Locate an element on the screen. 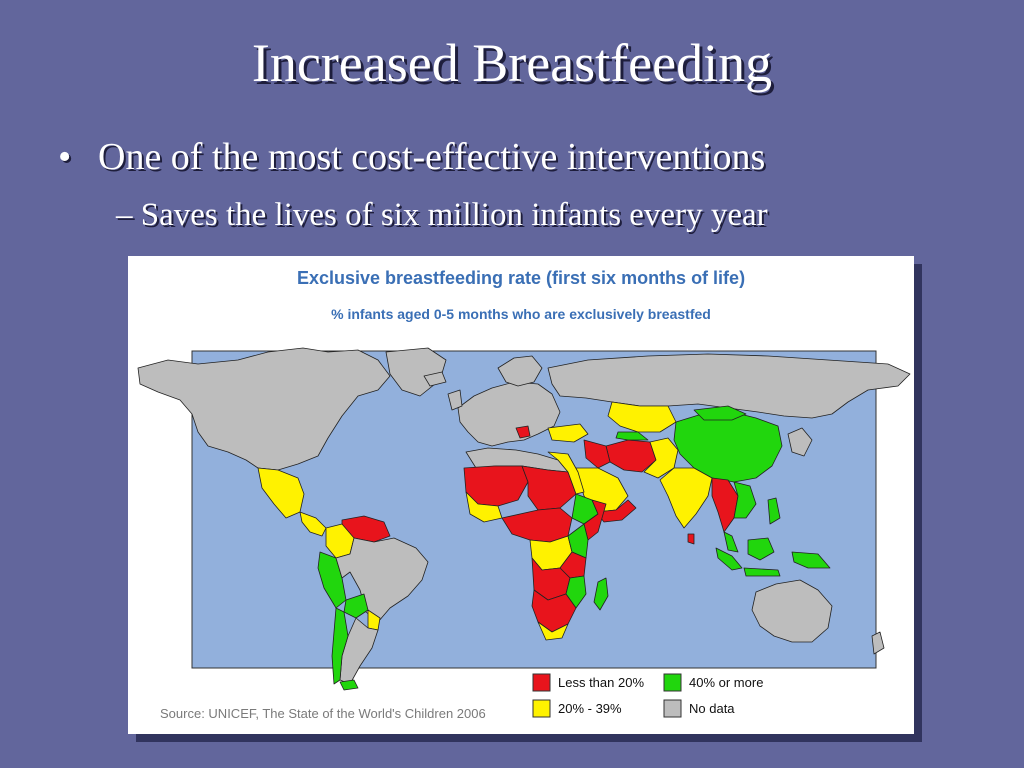 The image size is (1024, 768). mongolia is located at coordinates (720, 413).